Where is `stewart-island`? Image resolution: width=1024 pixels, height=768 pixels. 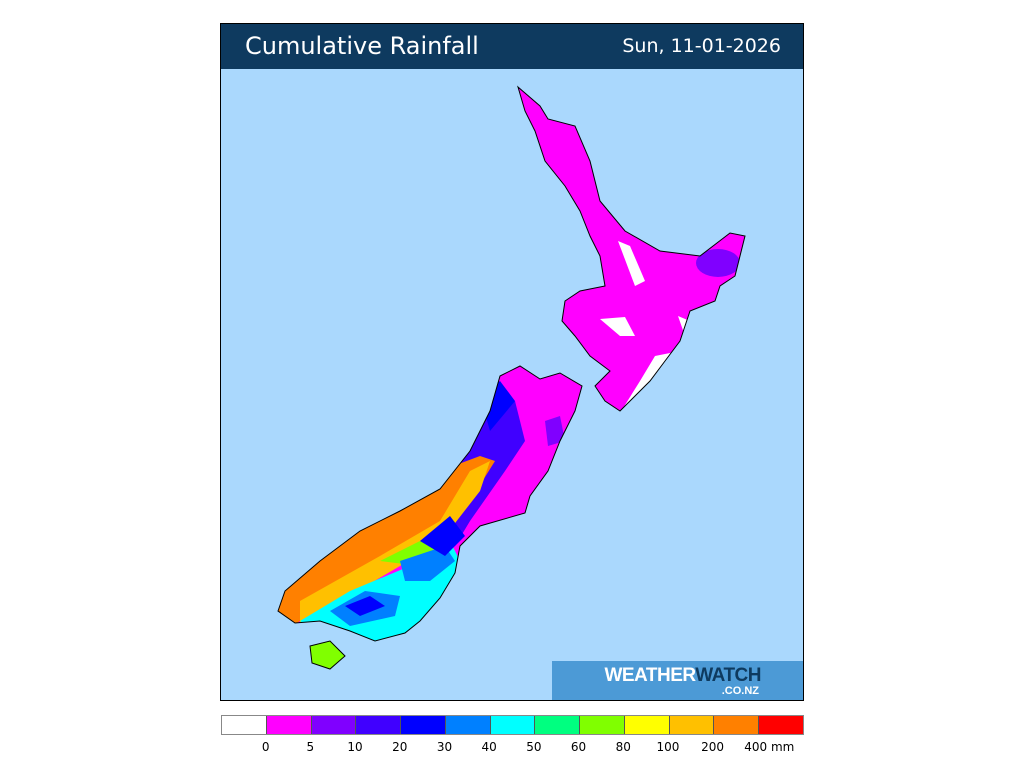 stewart-island is located at coordinates (327, 655).